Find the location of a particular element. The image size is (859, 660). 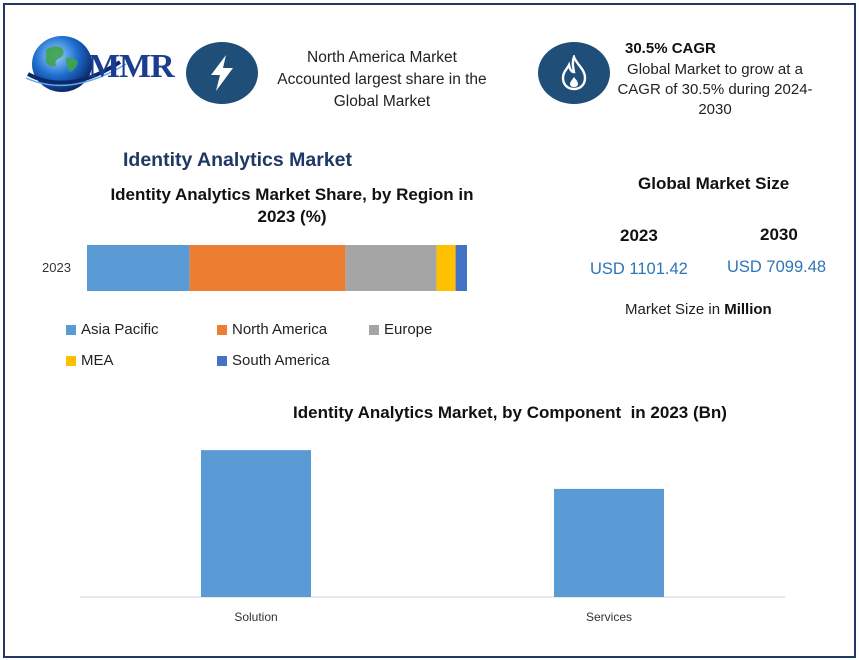

legend-item-asia-pacific: Asia Pacific is located at coordinates (112, 329).